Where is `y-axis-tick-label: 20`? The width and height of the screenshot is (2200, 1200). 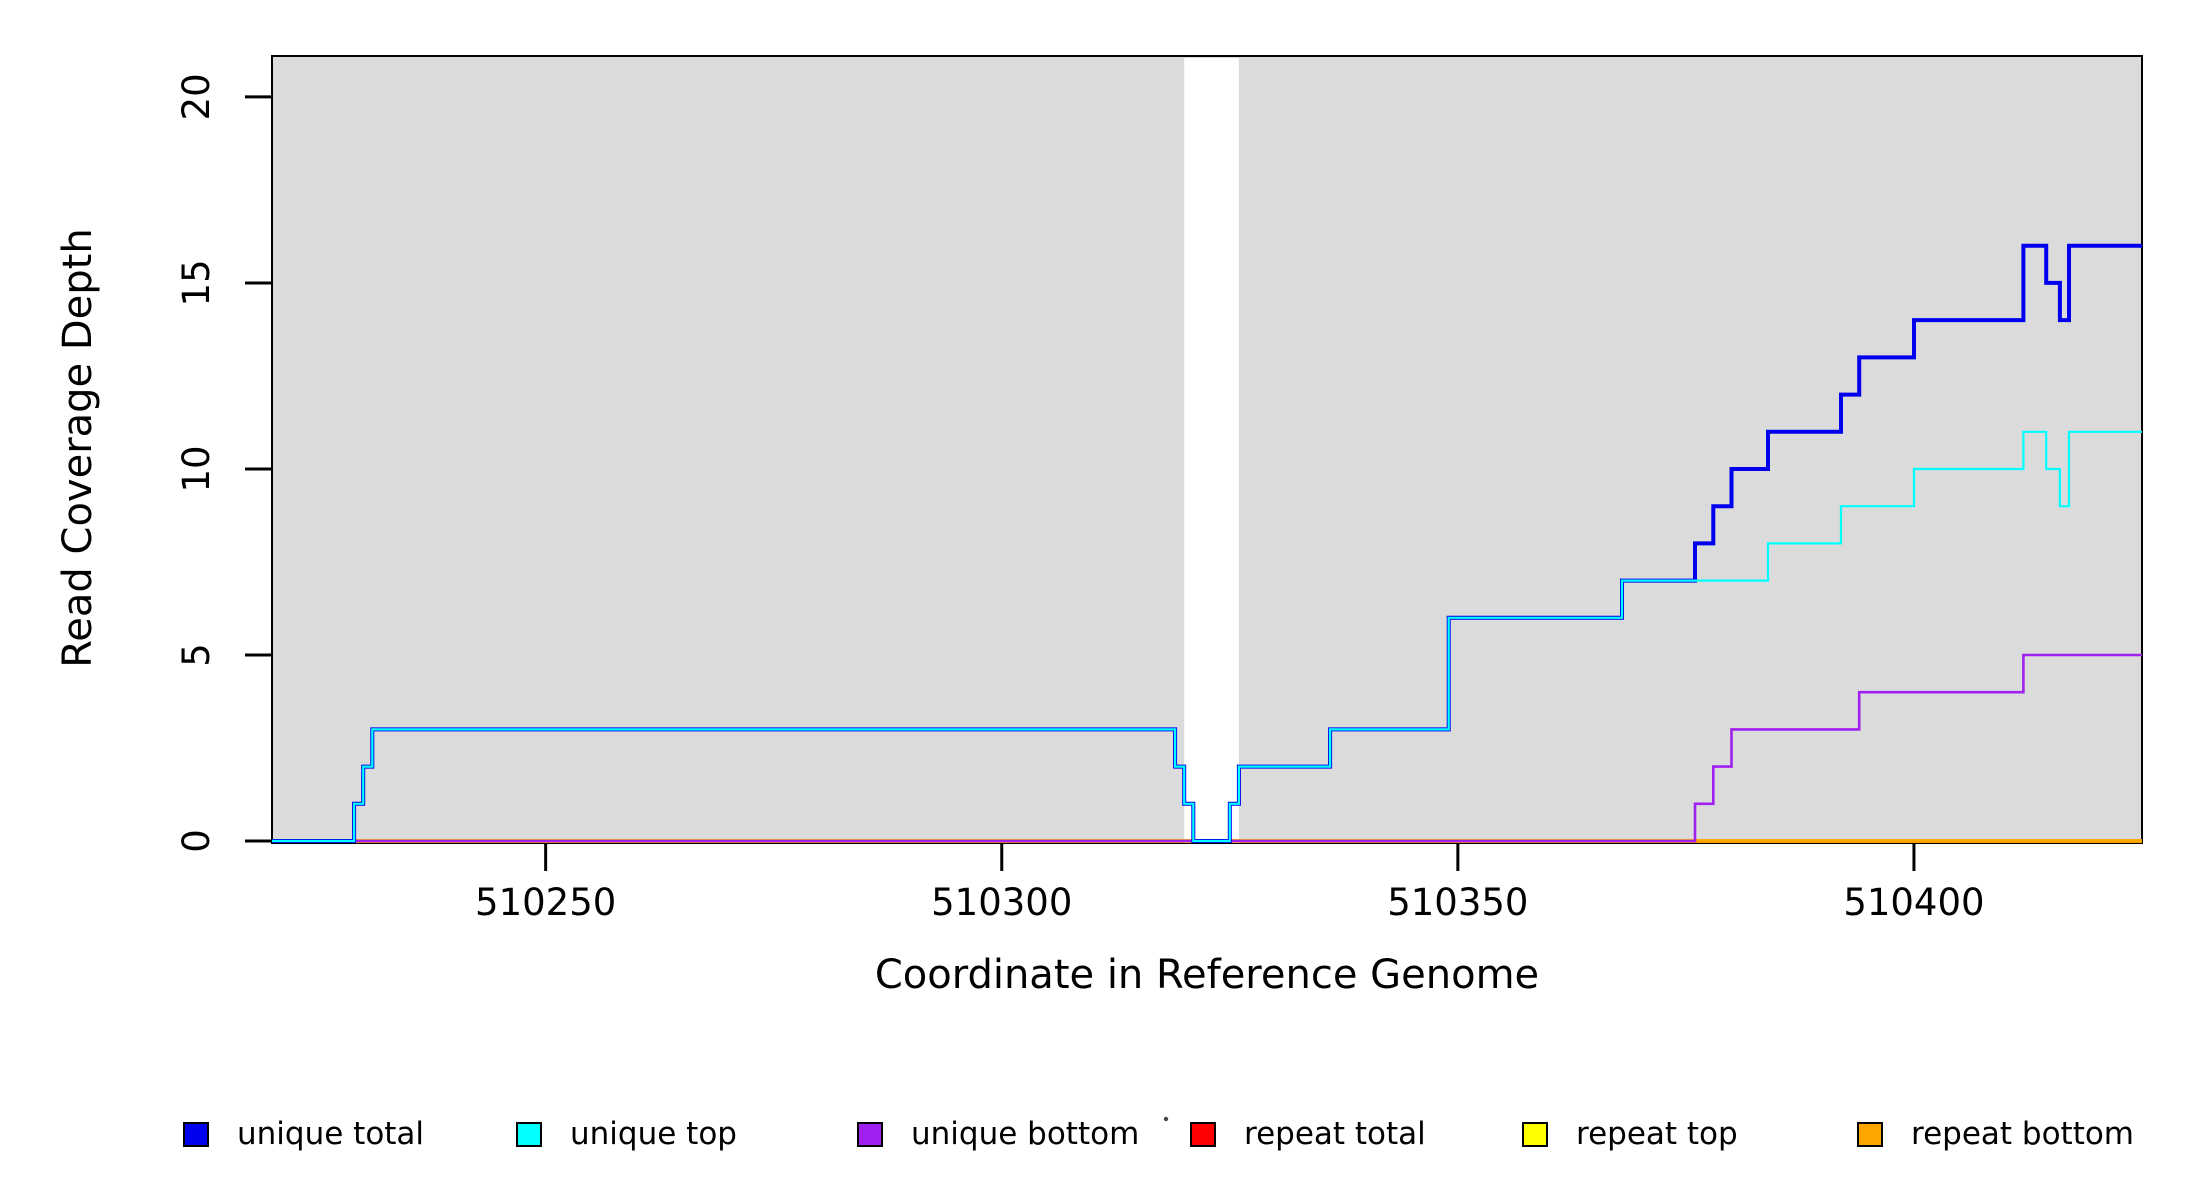
y-axis-tick-label: 20 is located at coordinates (196, 96).